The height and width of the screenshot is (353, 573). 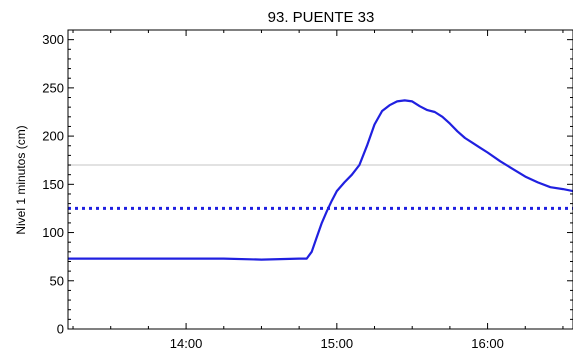 I want to click on y-tick-label-0: 0, so click(x=60, y=329).